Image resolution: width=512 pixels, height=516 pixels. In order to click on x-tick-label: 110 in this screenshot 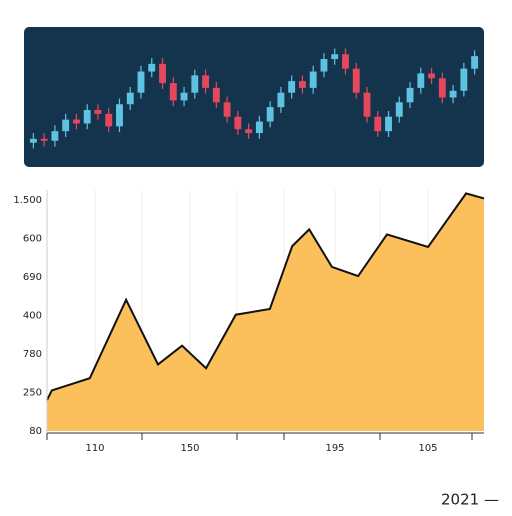, I will do `click(94, 448)`.